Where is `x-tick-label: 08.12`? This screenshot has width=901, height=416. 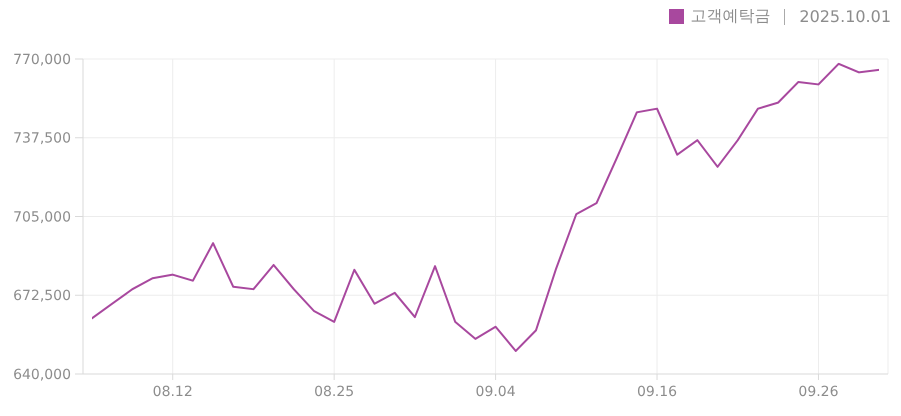 x-tick-label: 08.12 is located at coordinates (172, 392).